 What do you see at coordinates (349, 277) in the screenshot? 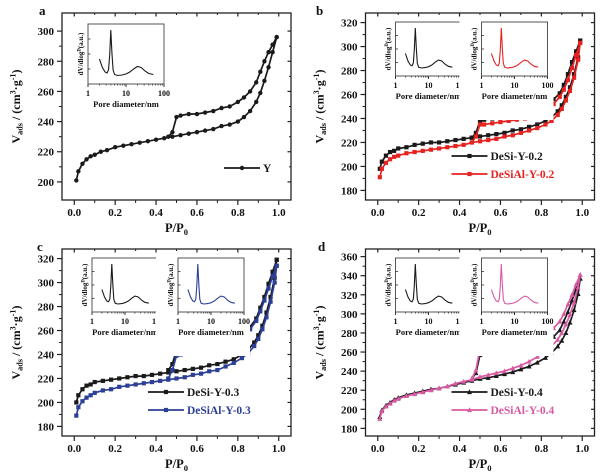
I see `svg-text: 340` at bounding box center [349, 277].